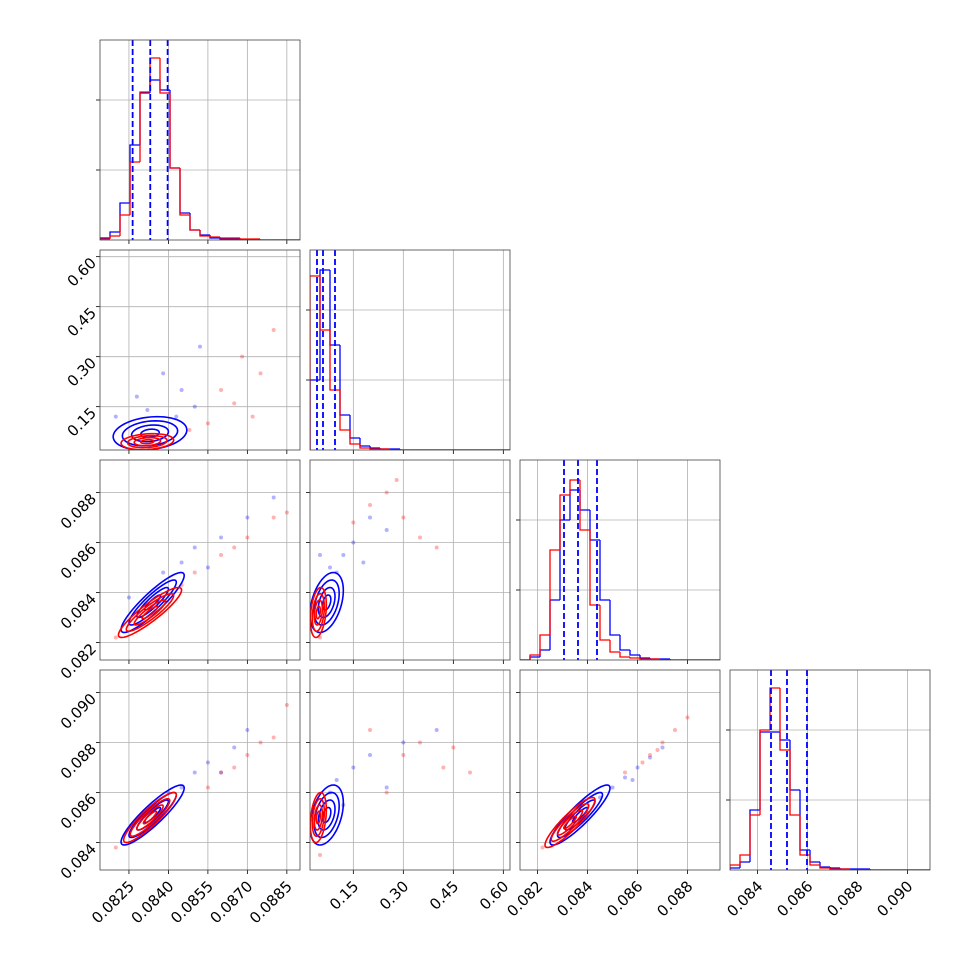 This screenshot has height=970, width=970. I want to click on y-tick-label: 0.15, so click(82, 422).